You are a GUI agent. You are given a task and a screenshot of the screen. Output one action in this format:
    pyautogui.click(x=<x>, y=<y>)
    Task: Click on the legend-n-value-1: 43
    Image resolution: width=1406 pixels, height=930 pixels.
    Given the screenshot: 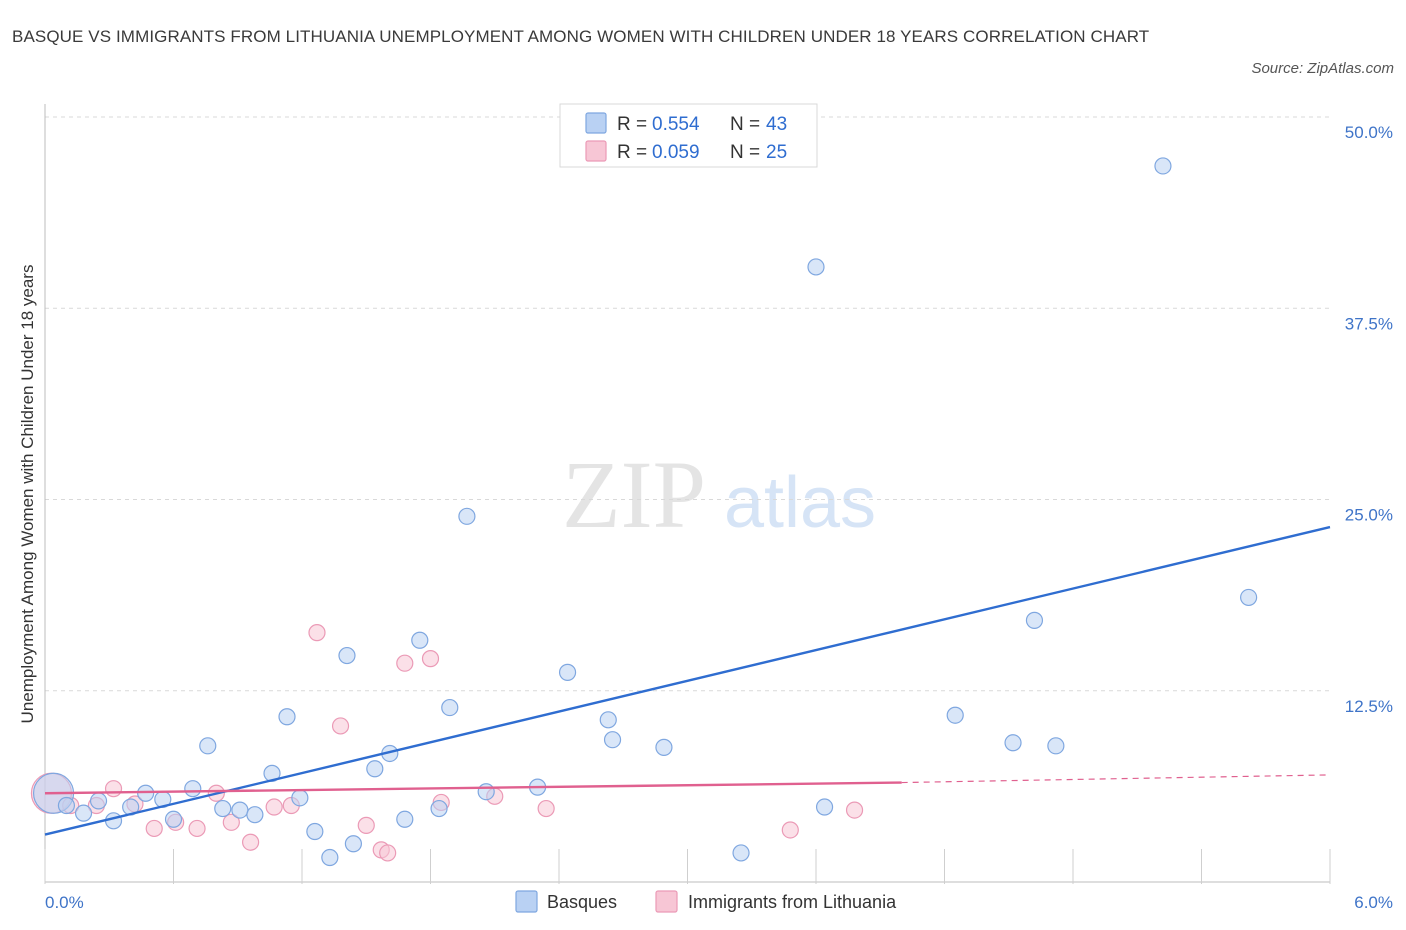 What is the action you would take?
    pyautogui.click(x=776, y=124)
    